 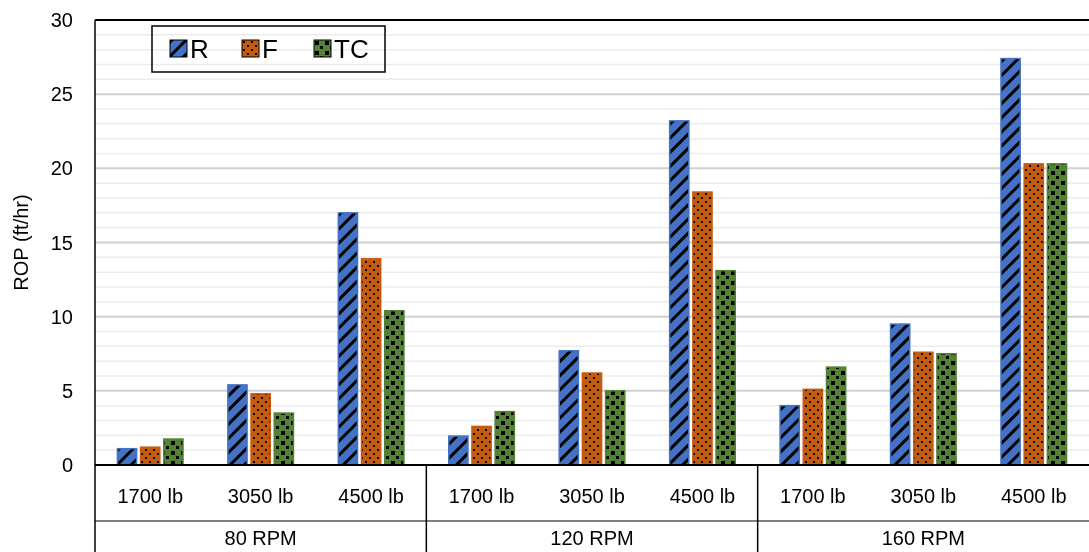 I want to click on y-tick-label: 30, so click(x=61, y=20).